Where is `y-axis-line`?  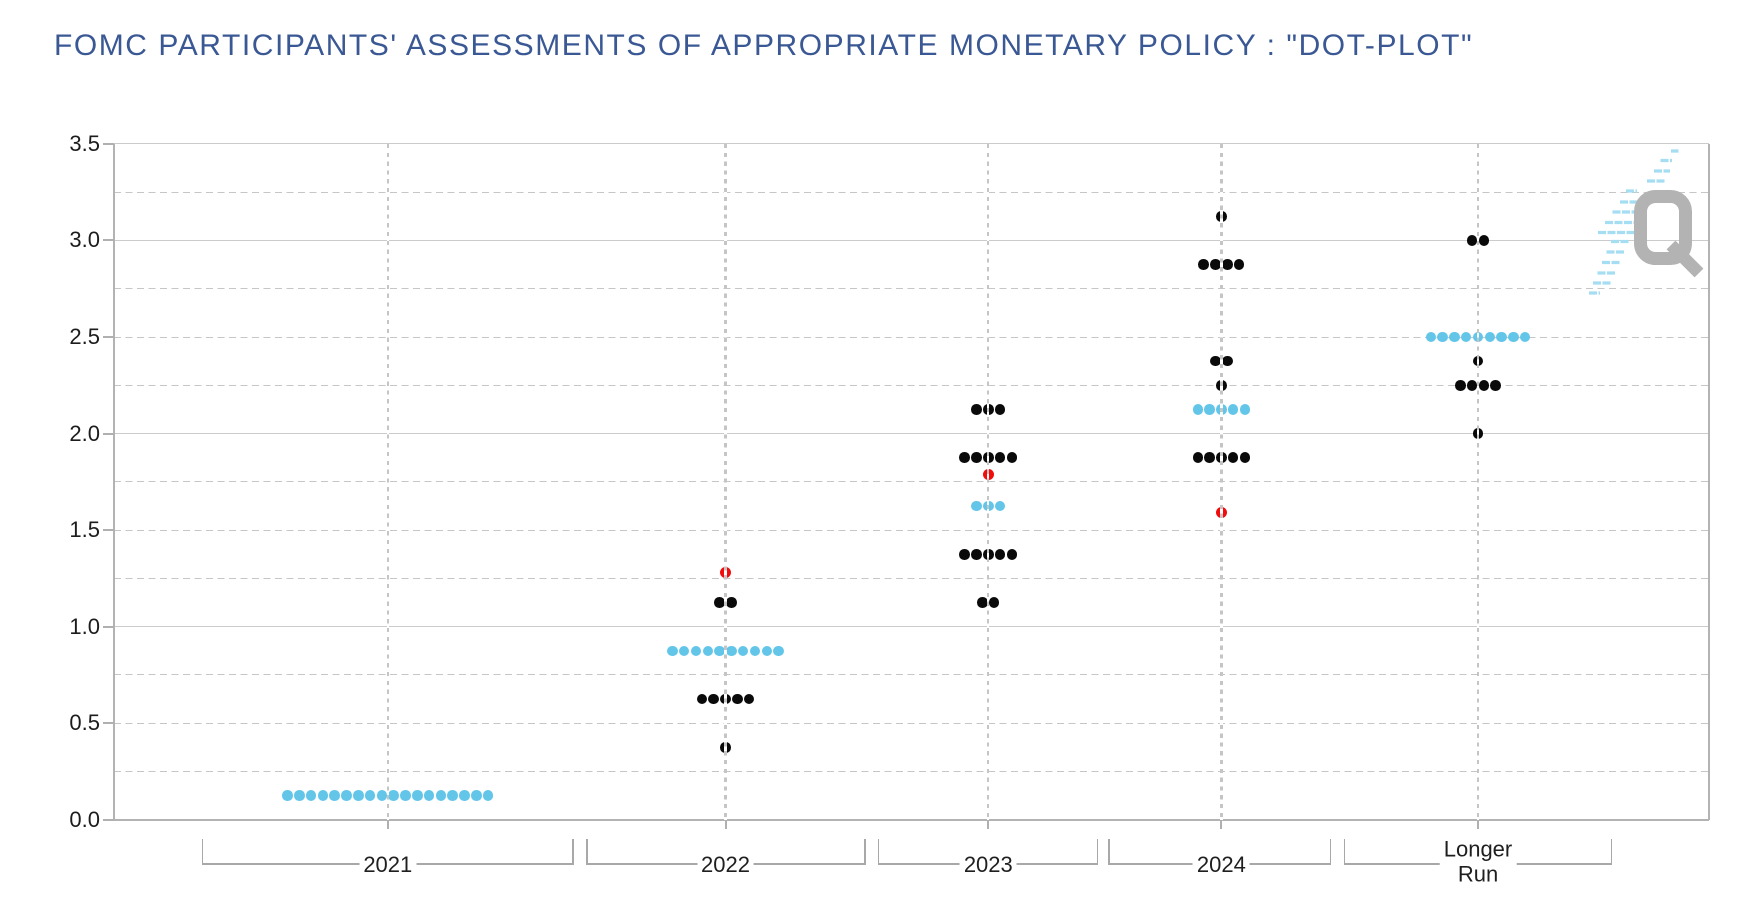 y-axis-line is located at coordinates (113, 481).